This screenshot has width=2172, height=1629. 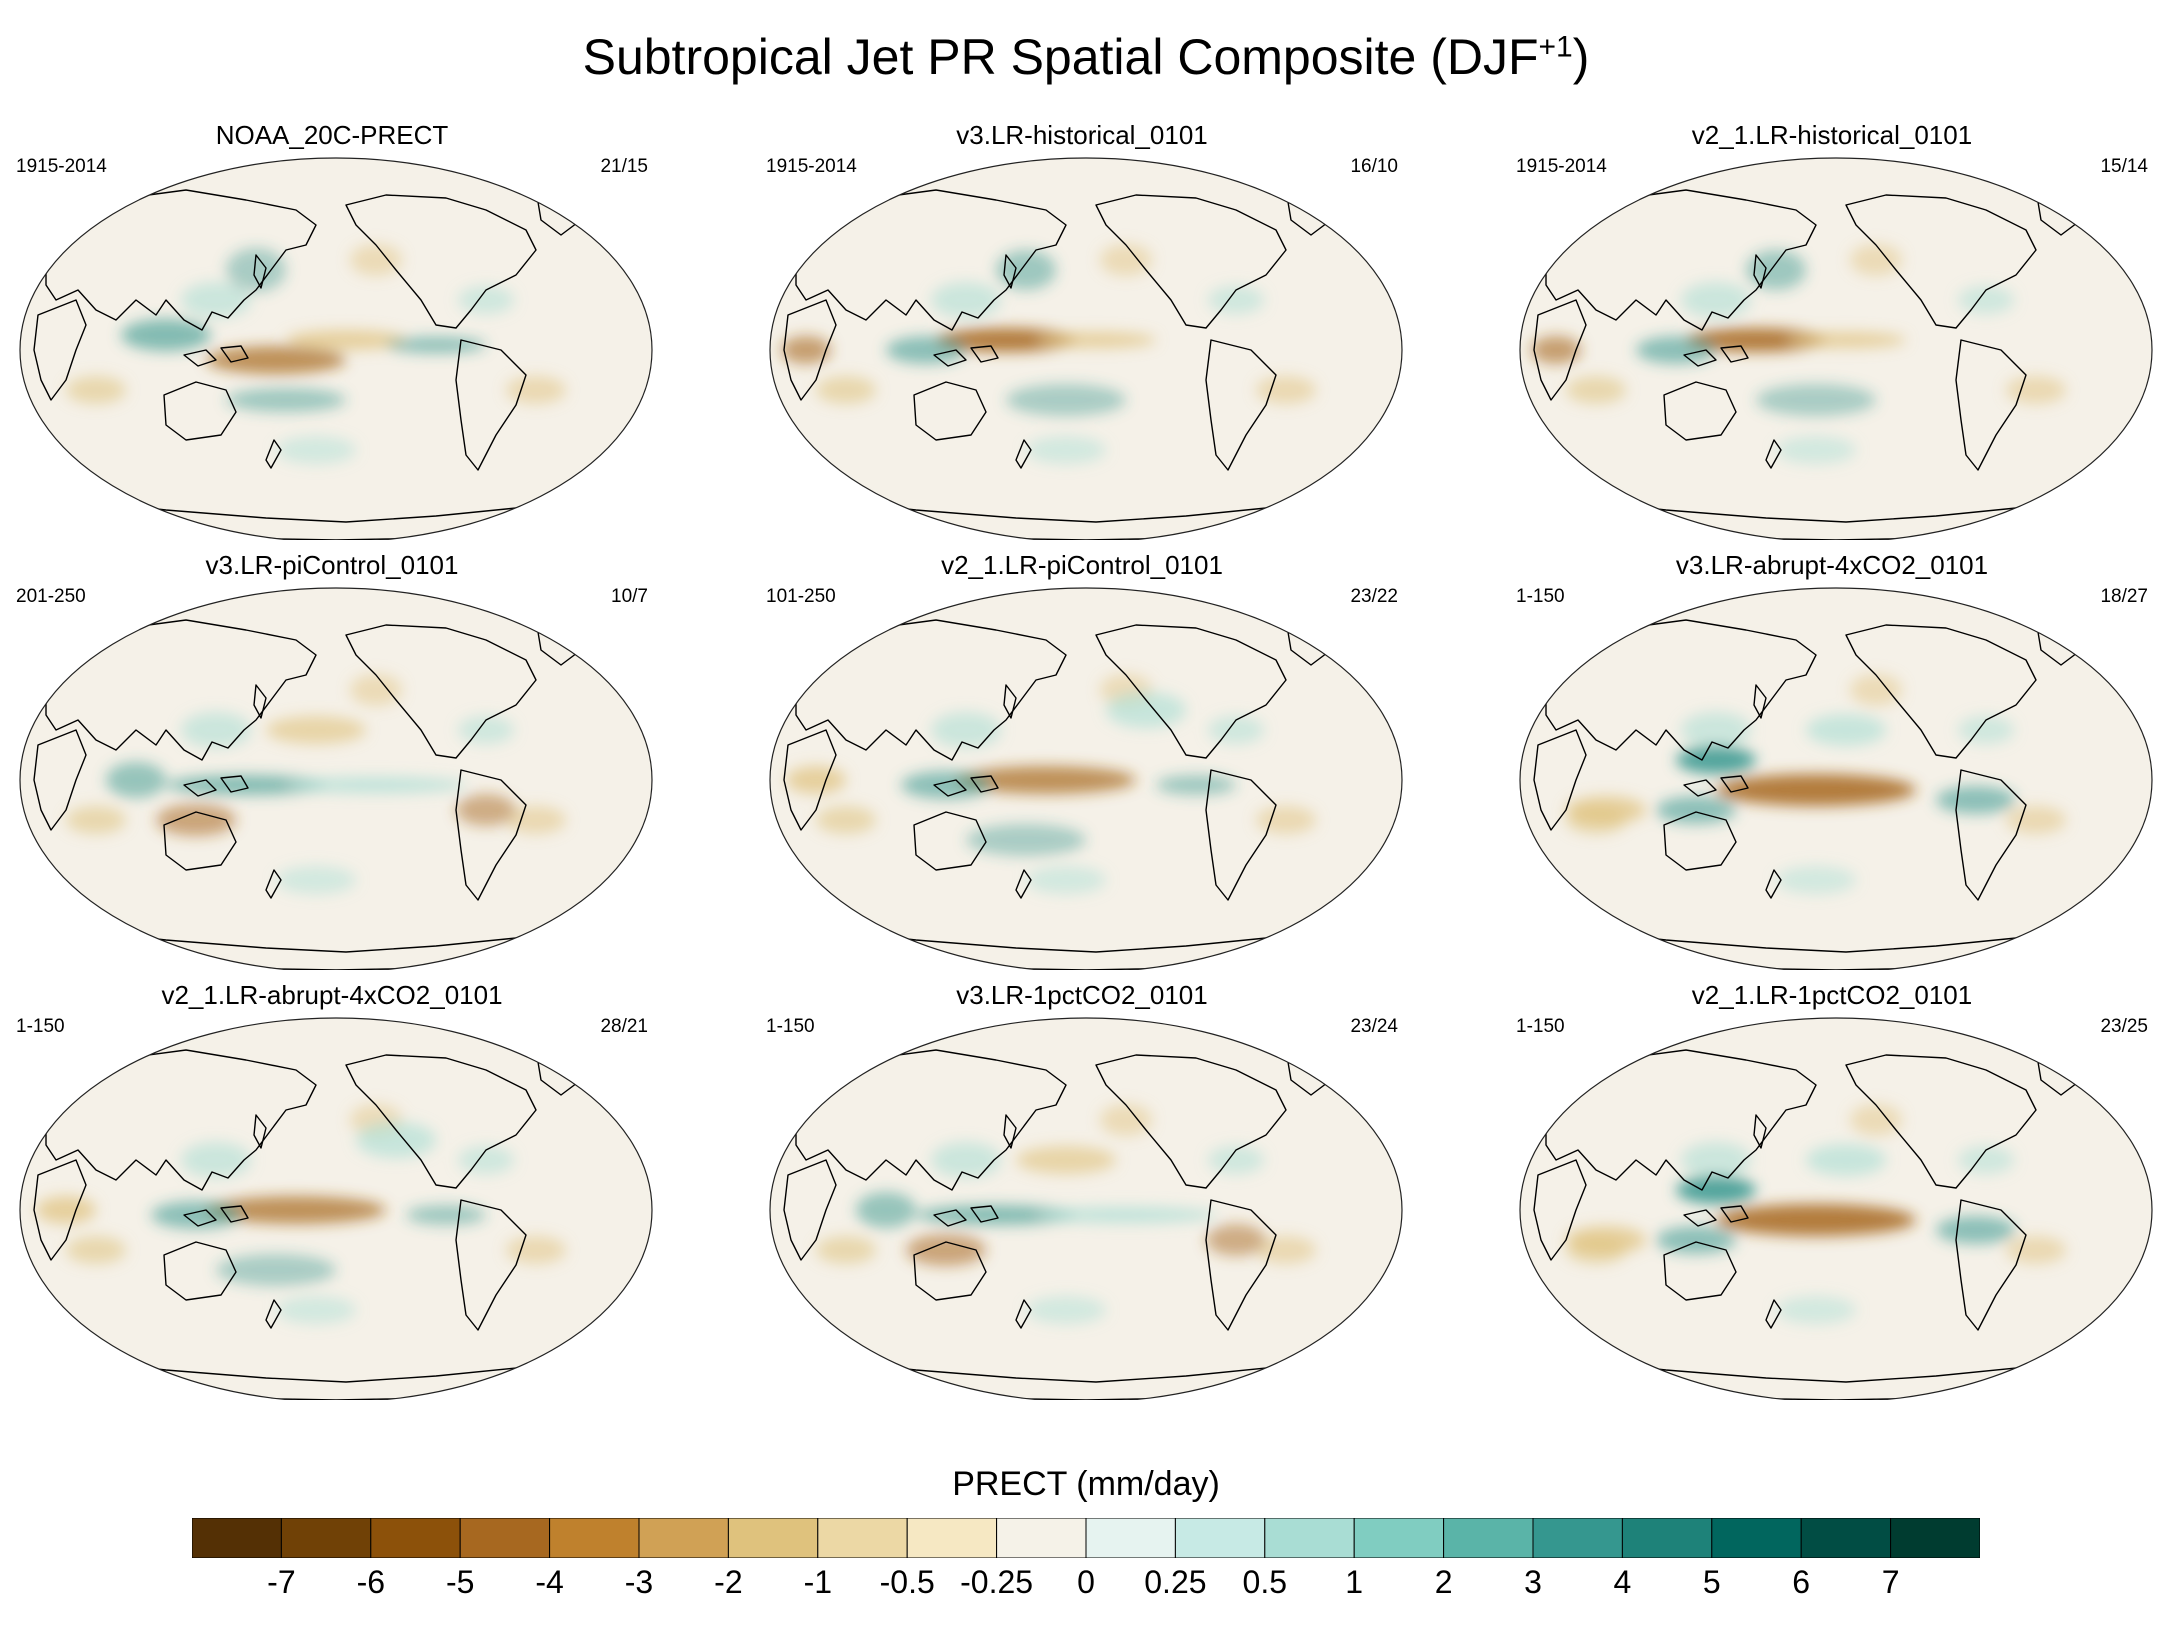 I want to click on colorbar-tick: -2, so click(x=728, y=1582).